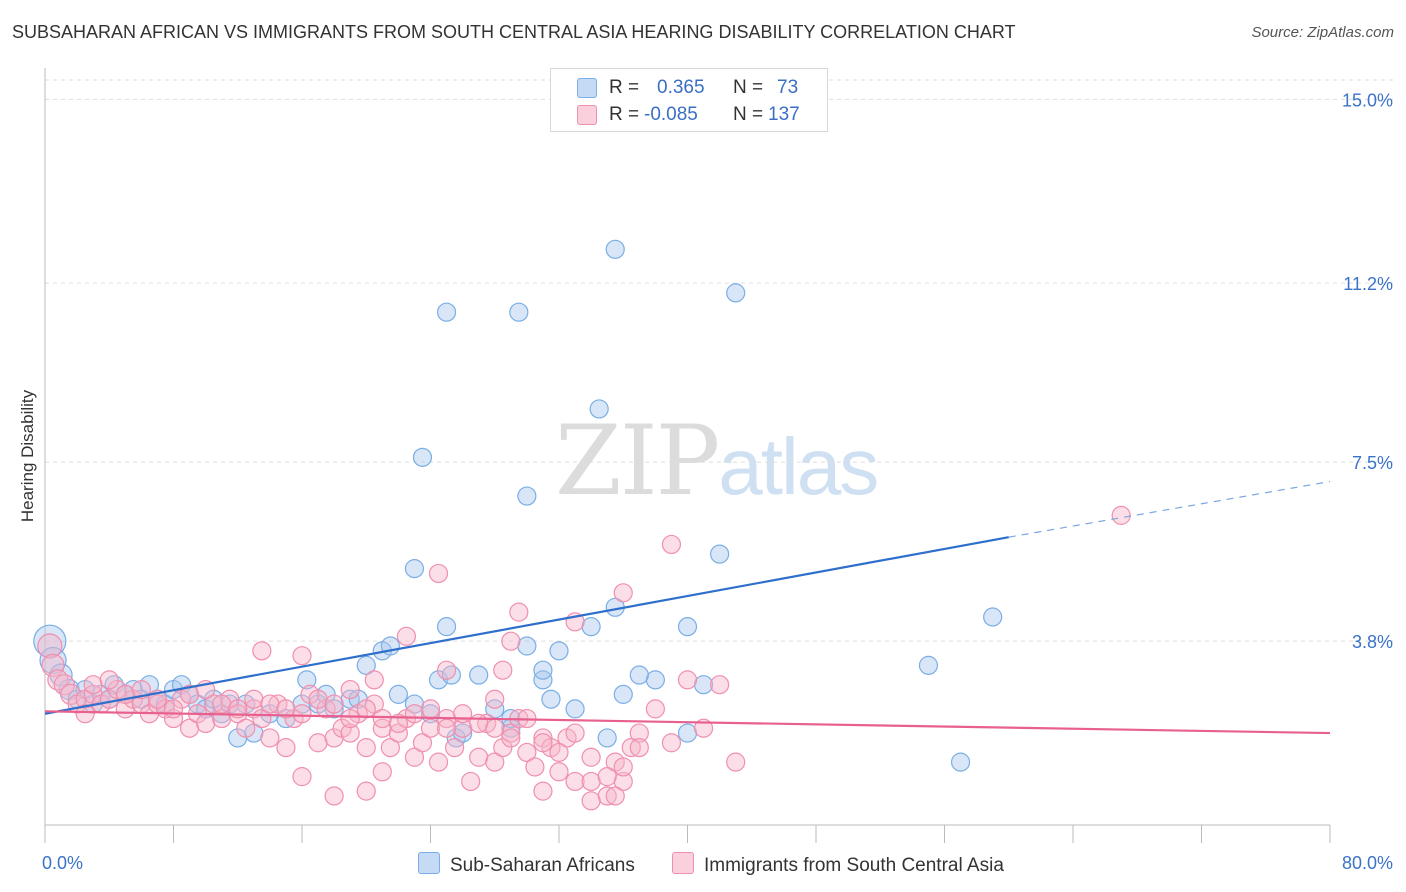 This screenshot has width=1406, height=892. Describe the element at coordinates (687, 722) in the screenshot. I see `trend-line-south-central-asia` at that location.